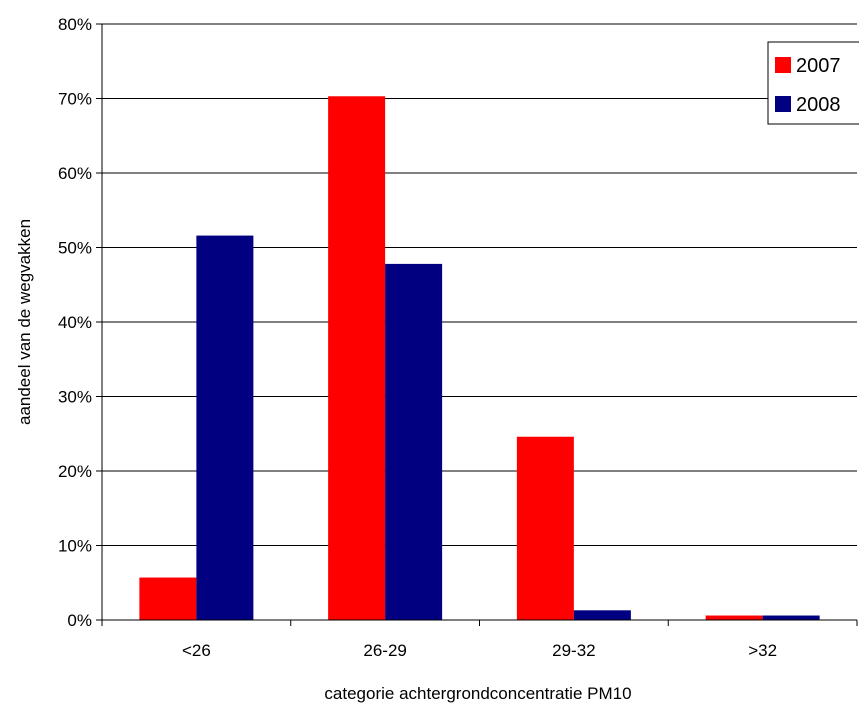 The image size is (859, 704). What do you see at coordinates (477, 693) in the screenshot?
I see `x-axis-title: categorie achtergrondconcentratie PM10` at bounding box center [477, 693].